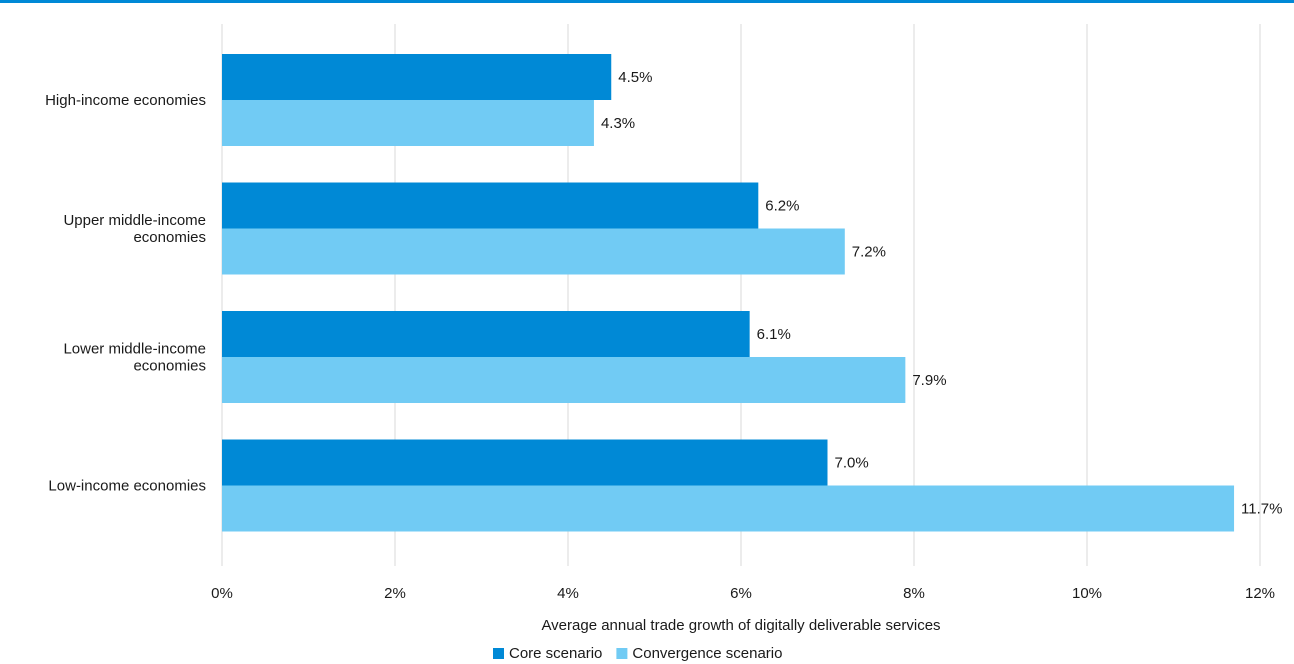 The width and height of the screenshot is (1294, 664). I want to click on x-tick-labels: 0% 2% 4% 6% 8% 10% 12%, so click(743, 593).